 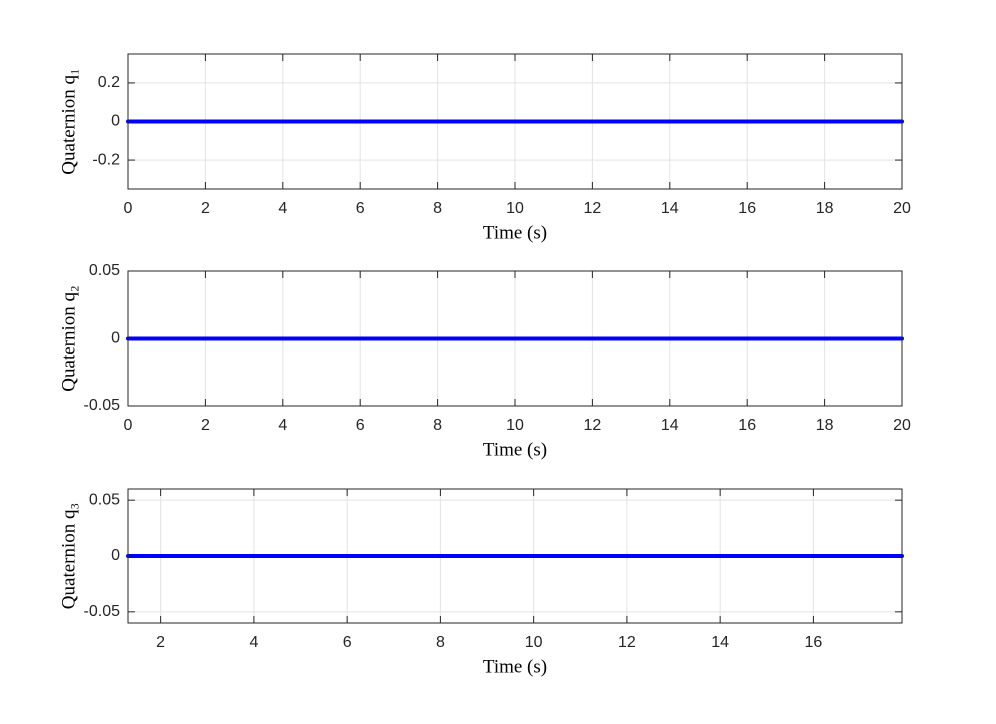 What do you see at coordinates (109, 82) in the screenshot?
I see `y-tick-label: 0.2` at bounding box center [109, 82].